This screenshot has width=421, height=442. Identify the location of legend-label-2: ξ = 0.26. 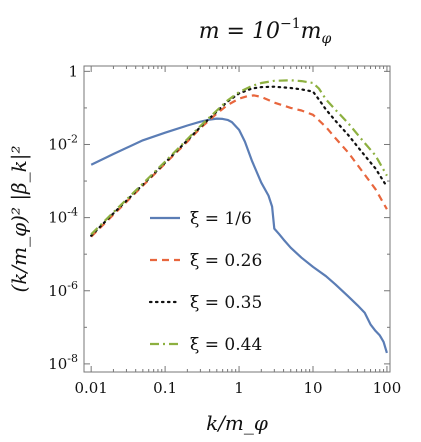
(226, 261).